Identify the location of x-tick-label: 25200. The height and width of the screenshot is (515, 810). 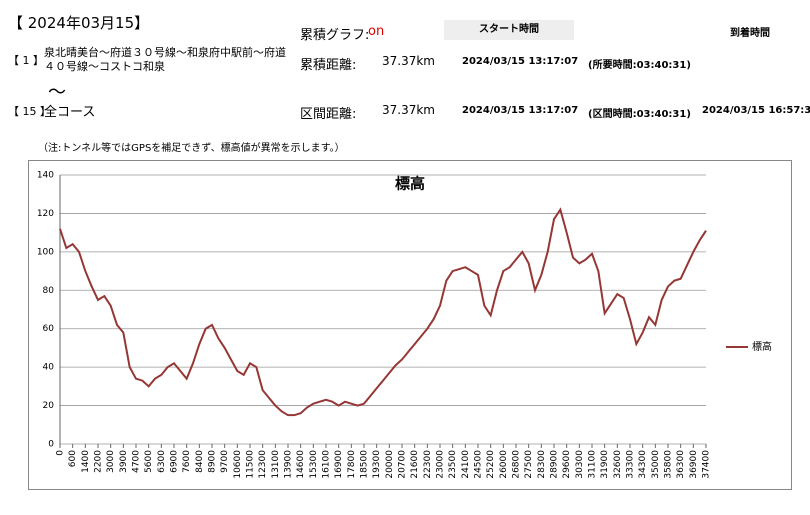
(491, 464).